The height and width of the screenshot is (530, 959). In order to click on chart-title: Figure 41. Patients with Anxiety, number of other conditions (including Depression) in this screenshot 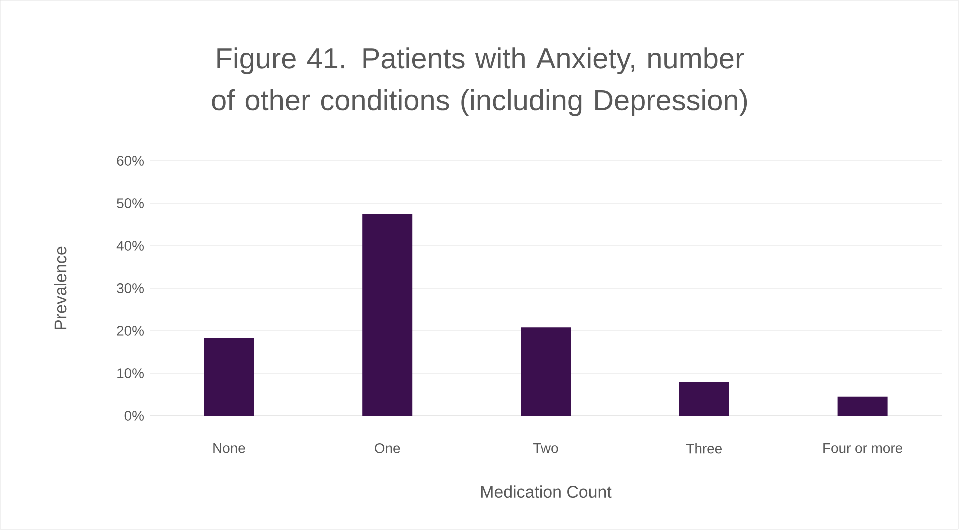, I will do `click(480, 82)`.